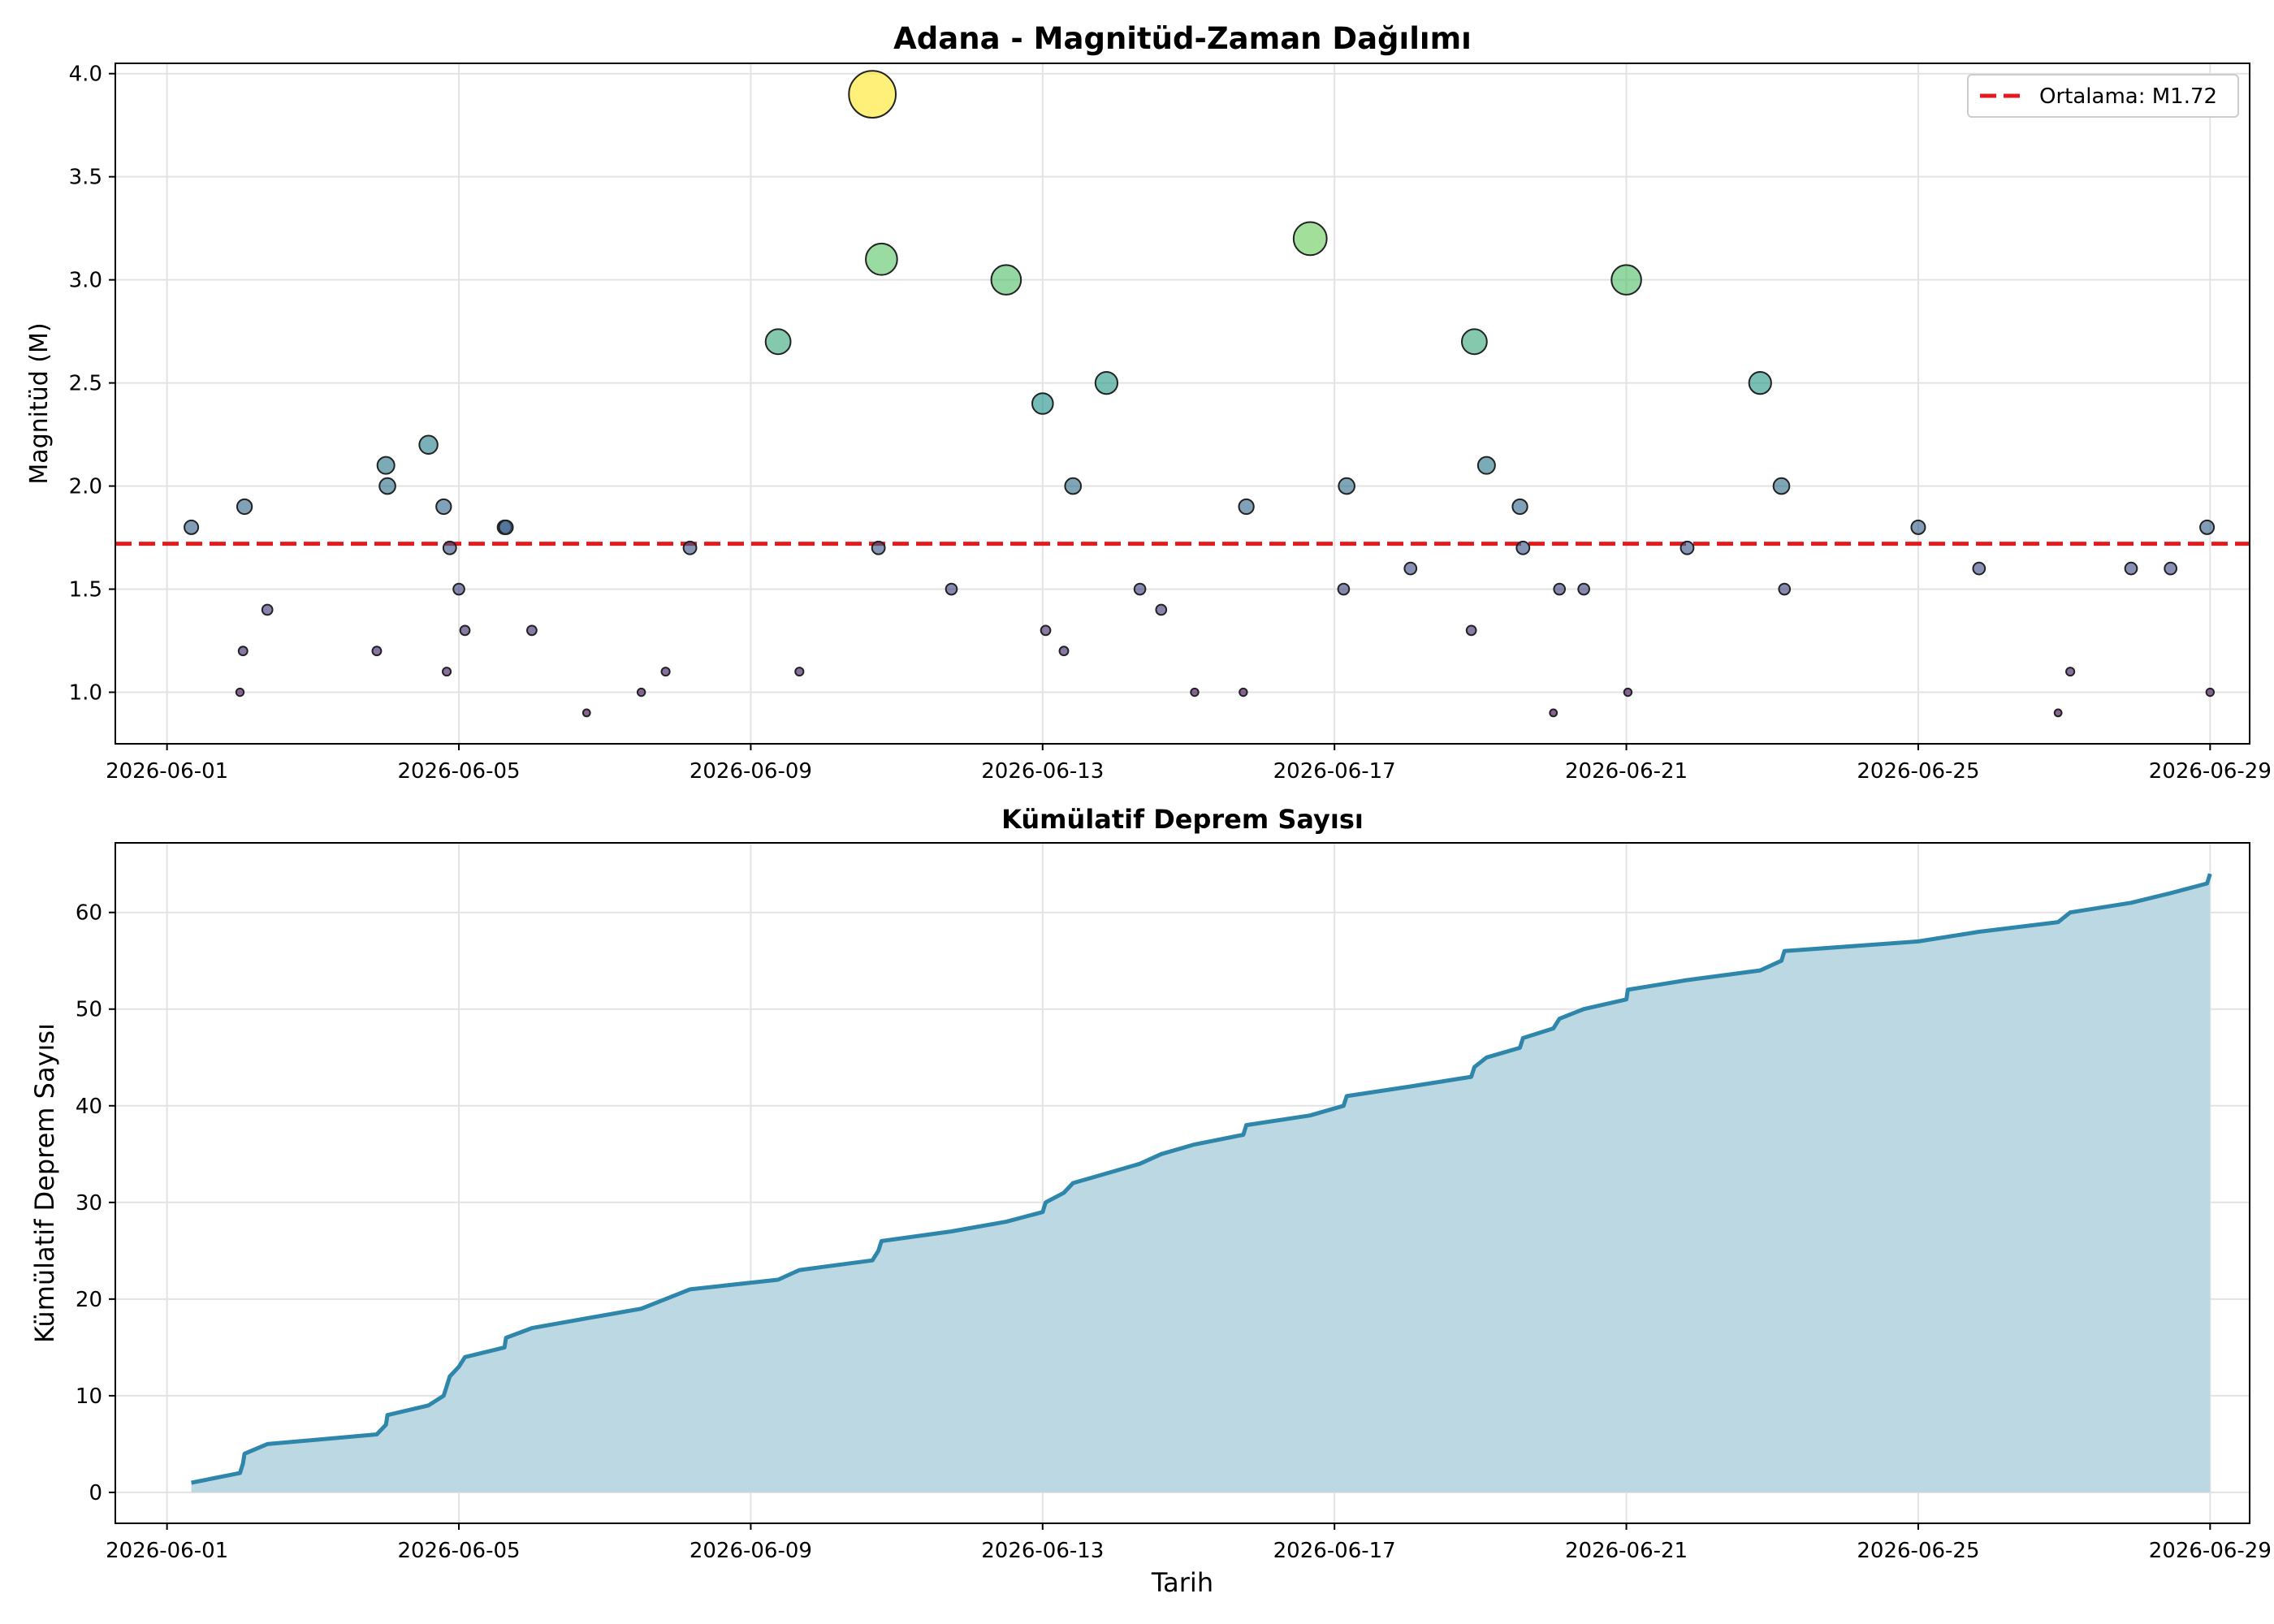  What do you see at coordinates (1182, 39) in the screenshot?
I see `scatter-title: Adana - Magnitüd-Zaman Dağılımı` at bounding box center [1182, 39].